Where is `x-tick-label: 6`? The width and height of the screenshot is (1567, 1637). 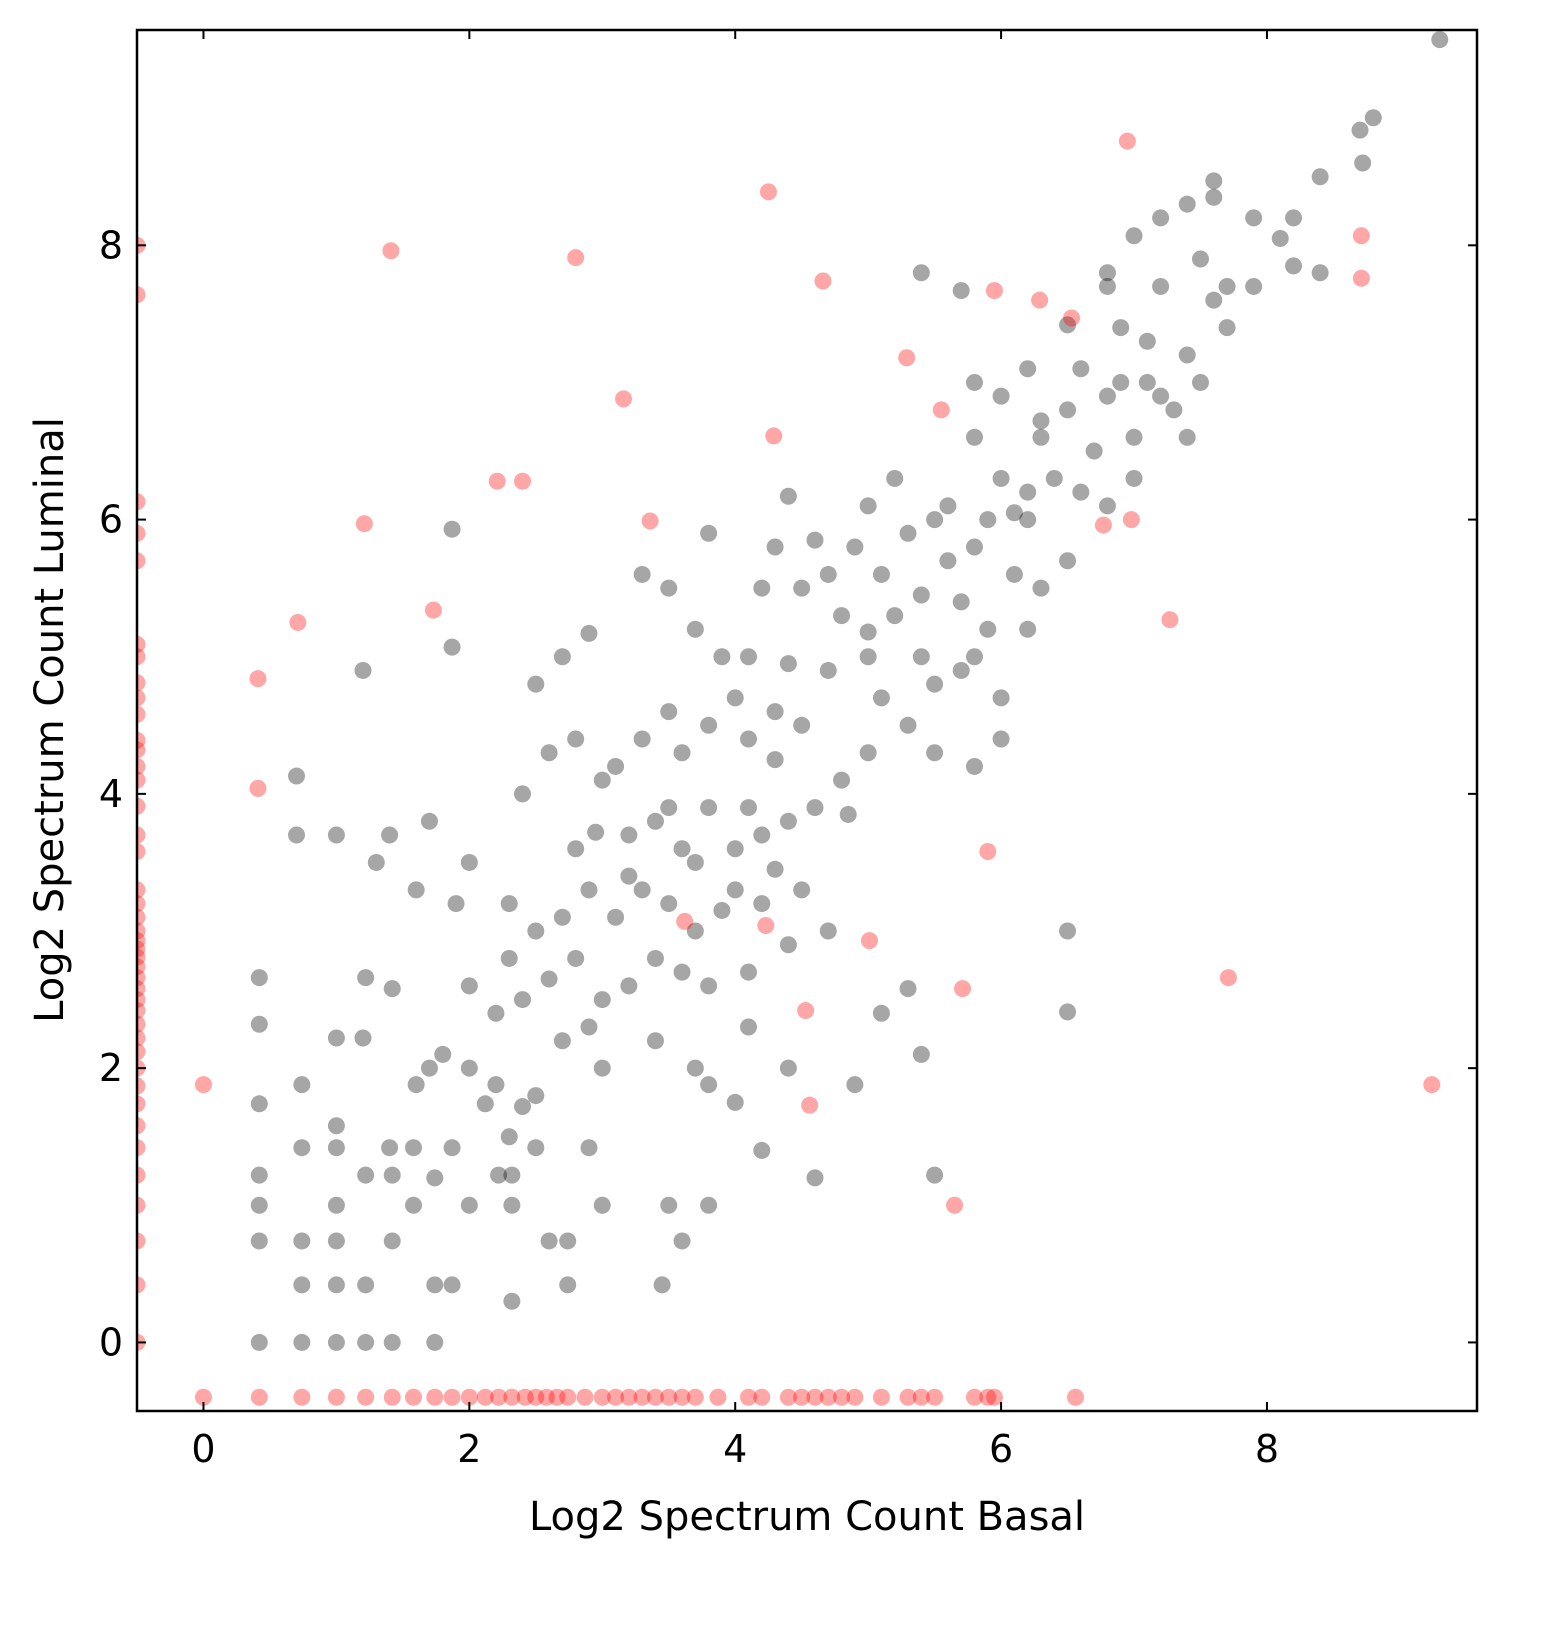 x-tick-label: 6 is located at coordinates (1001, 1449).